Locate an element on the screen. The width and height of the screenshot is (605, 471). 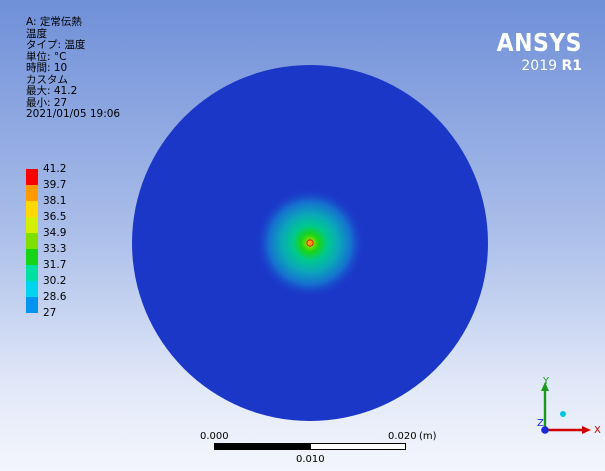
analysis-title: A: 定常伝熱 is located at coordinates (54, 22).